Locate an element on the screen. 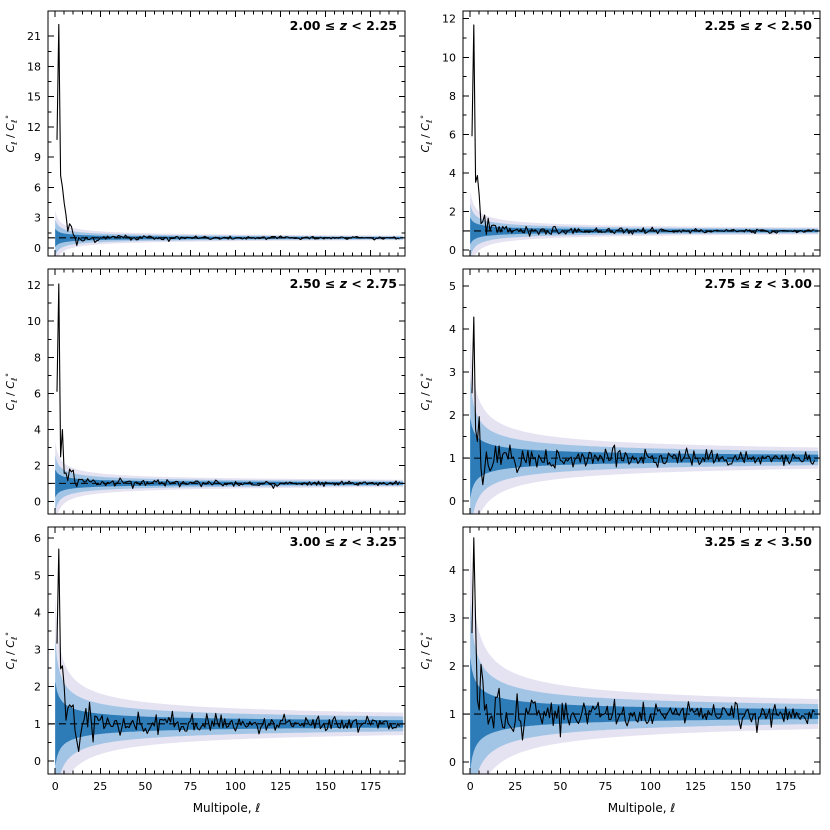  x-tick-label: 75 is located at coordinates (190, 786).